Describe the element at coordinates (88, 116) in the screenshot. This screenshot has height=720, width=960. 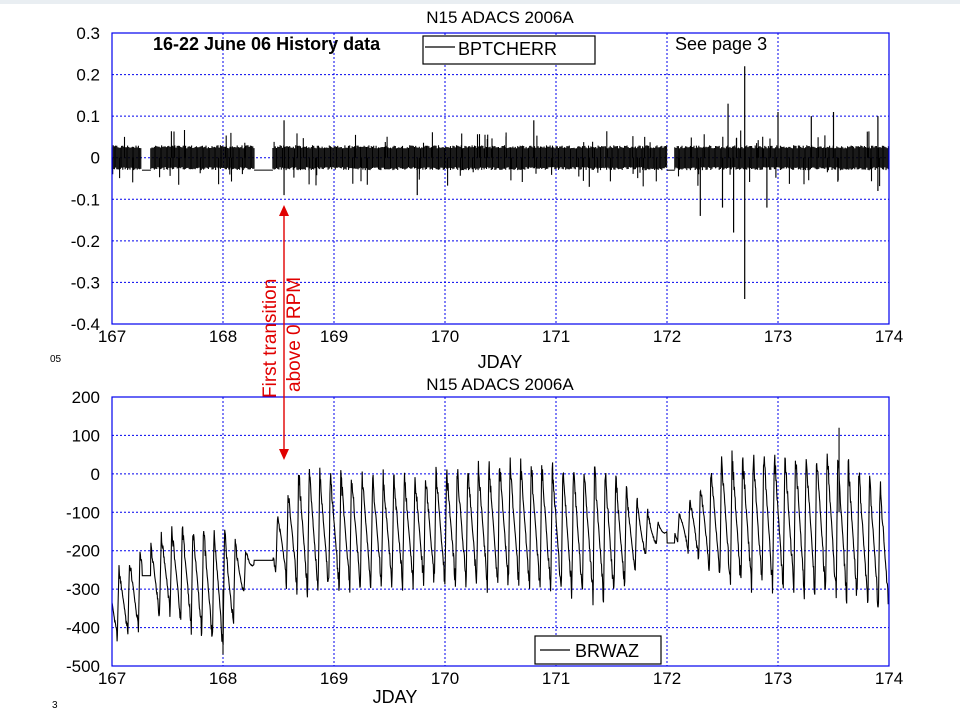
I see `y-tick-label: 0.1` at that location.